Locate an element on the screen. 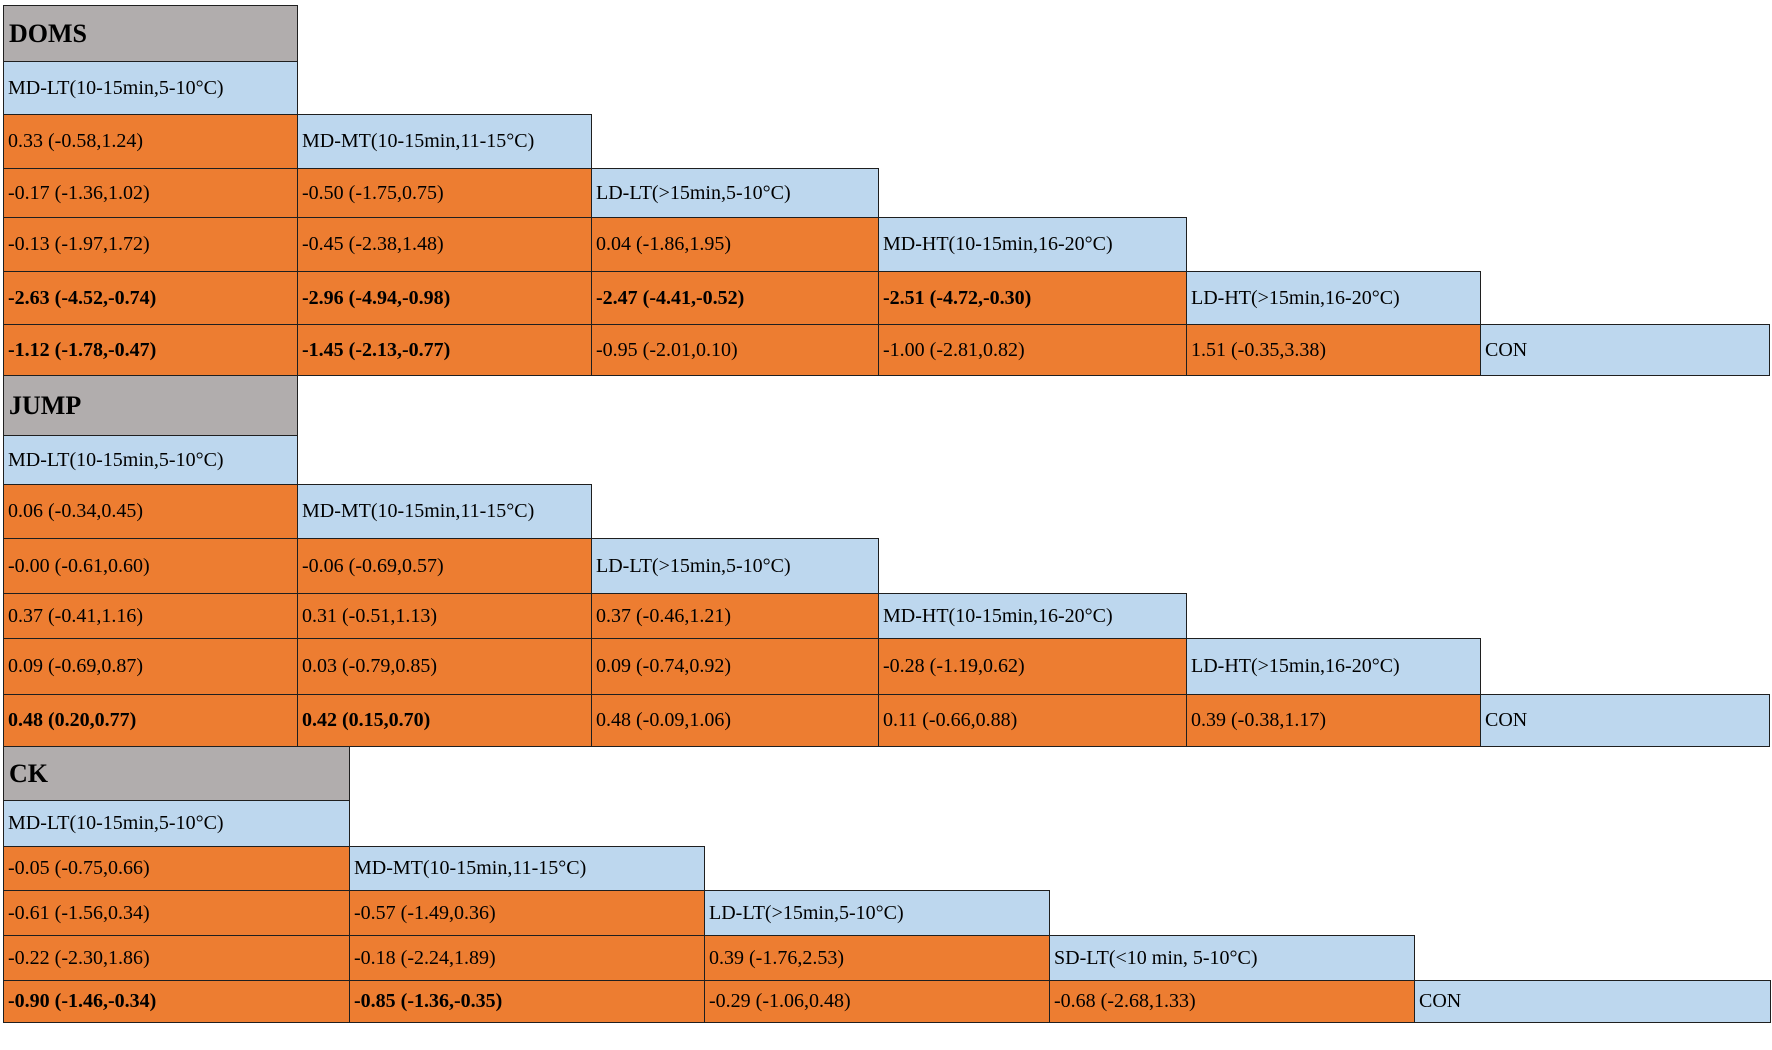 This screenshot has height=1050, width=1772. effect-estimate-cell: -2.63 (-4.52,-0.74) is located at coordinates (150, 298).